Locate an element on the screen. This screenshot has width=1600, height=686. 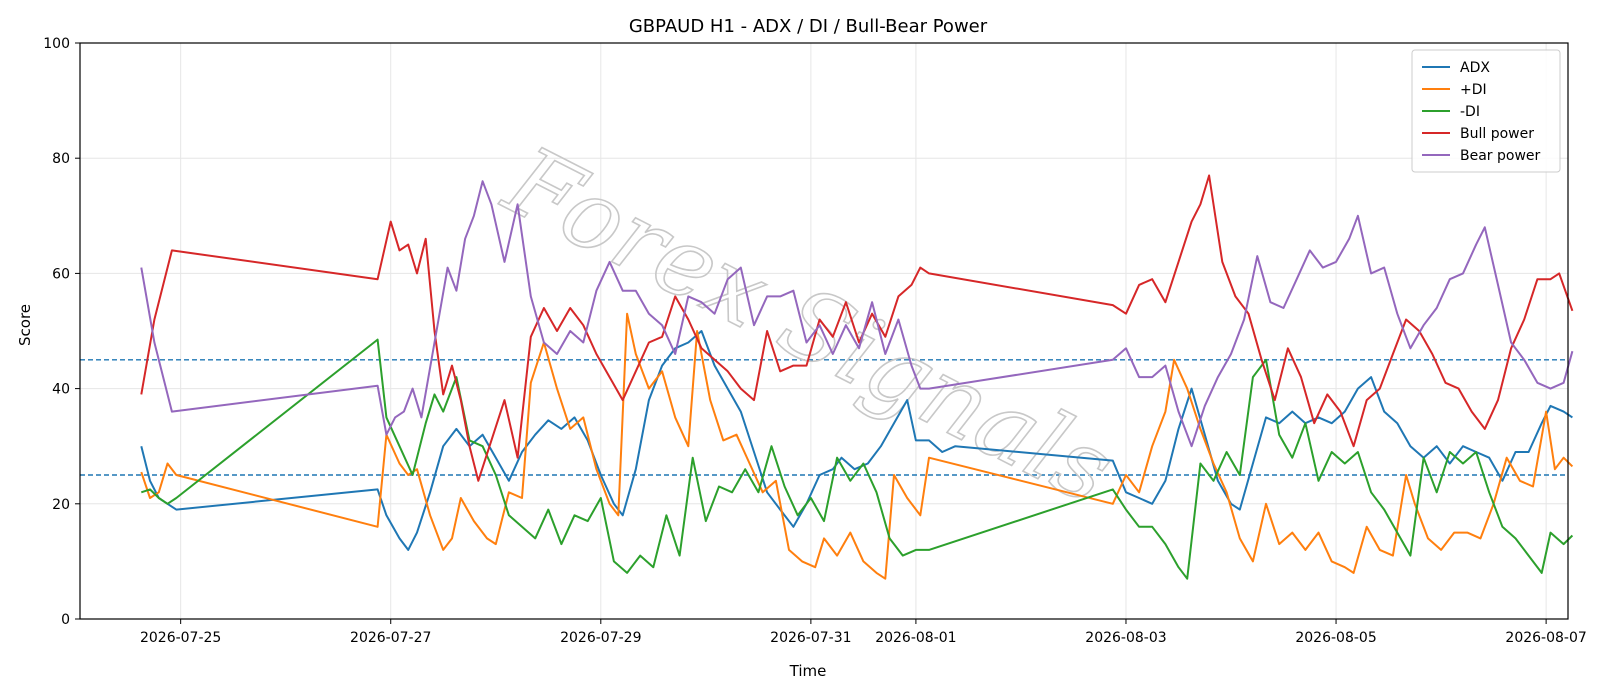
legend-label: Bear power is located at coordinates (1500, 156).